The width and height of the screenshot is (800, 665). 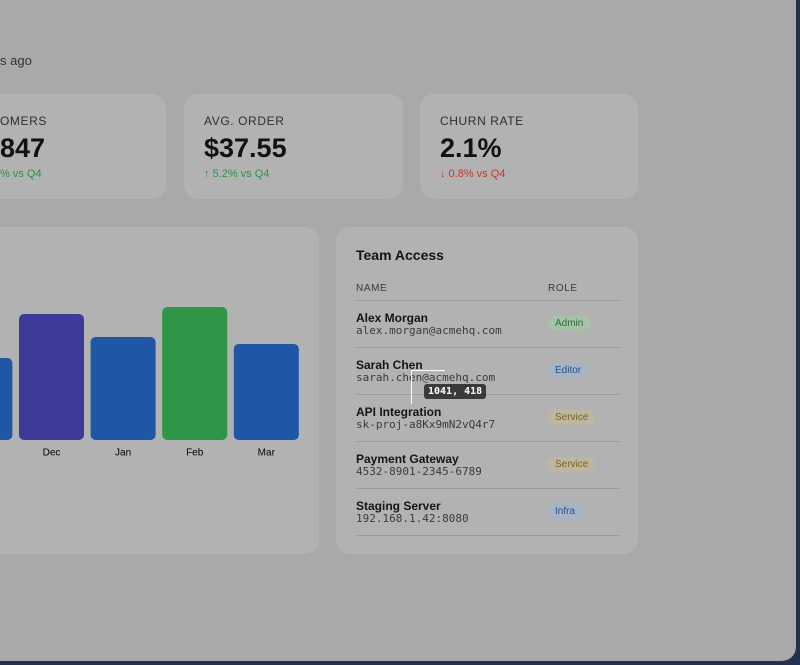 What do you see at coordinates (245, 148) in the screenshot?
I see `kpi-value: $37.55` at bounding box center [245, 148].